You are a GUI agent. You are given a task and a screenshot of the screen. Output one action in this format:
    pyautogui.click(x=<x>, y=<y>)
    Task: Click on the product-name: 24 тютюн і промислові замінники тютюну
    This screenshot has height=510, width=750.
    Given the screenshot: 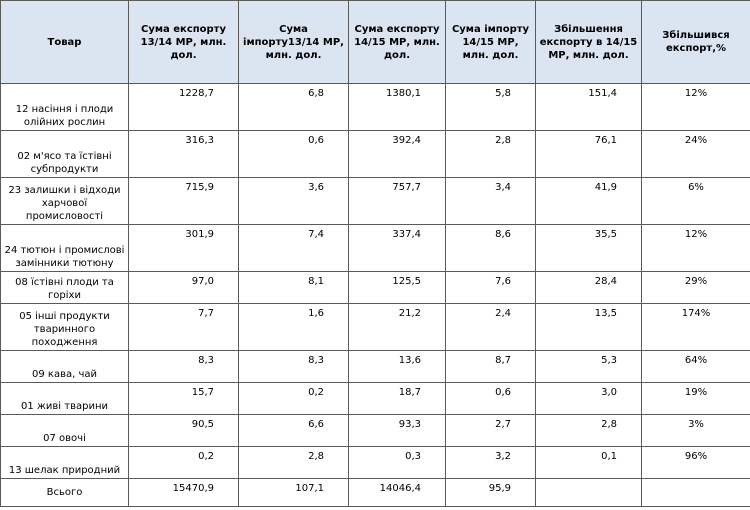 What is the action you would take?
    pyautogui.click(x=64, y=248)
    